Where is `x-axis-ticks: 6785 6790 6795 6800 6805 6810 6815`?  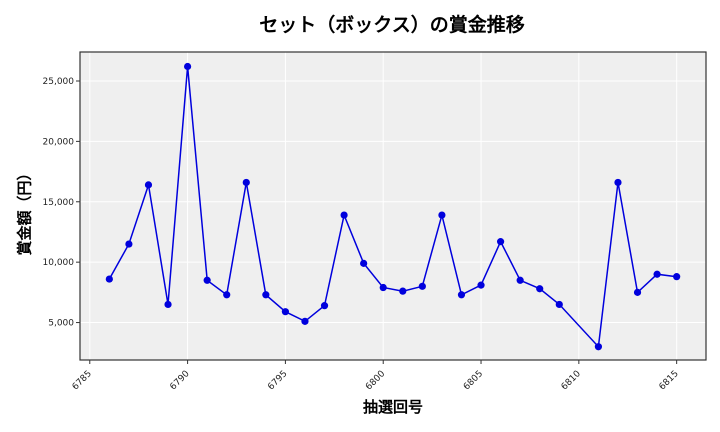
x-axis-ticks: 6785 6790 6795 6800 6805 6810 6815 is located at coordinates (376, 376).